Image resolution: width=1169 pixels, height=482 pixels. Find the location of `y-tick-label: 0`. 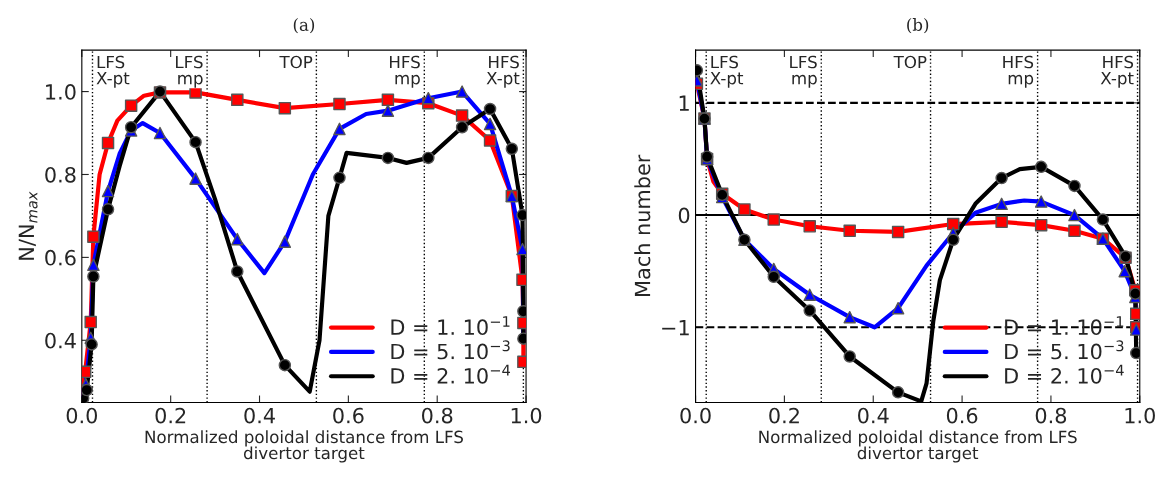

y-tick-label: 0 is located at coordinates (684, 215).